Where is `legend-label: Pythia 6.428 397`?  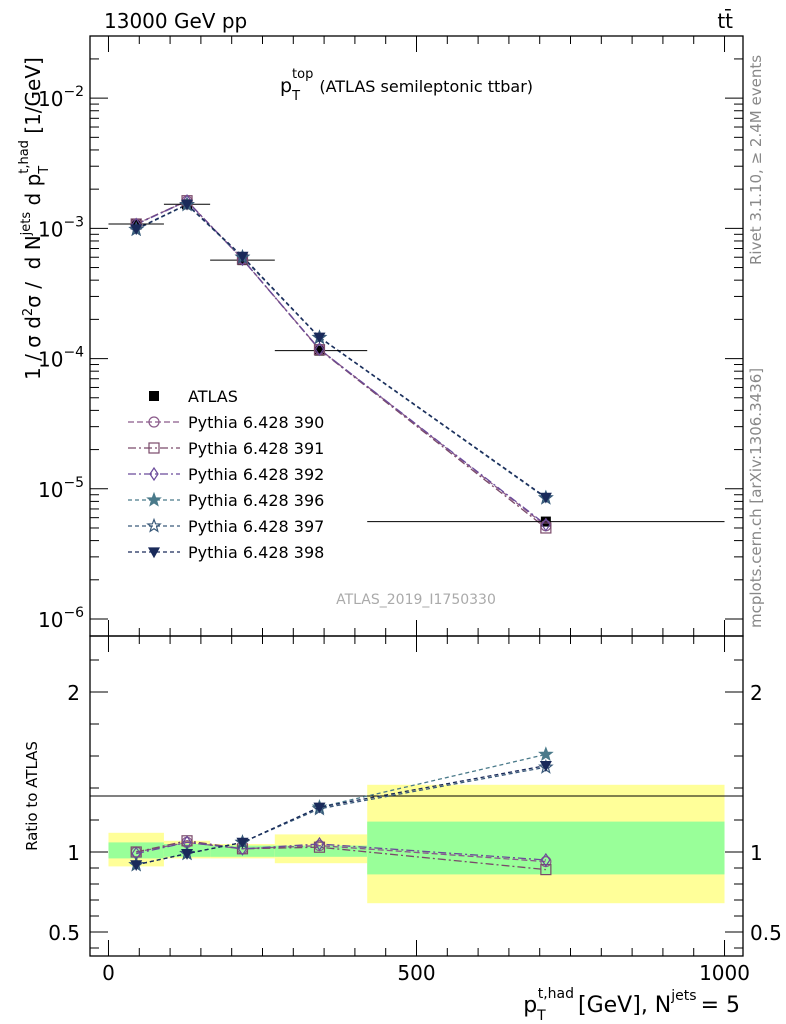
legend-label: Pythia 6.428 397 is located at coordinates (256, 526).